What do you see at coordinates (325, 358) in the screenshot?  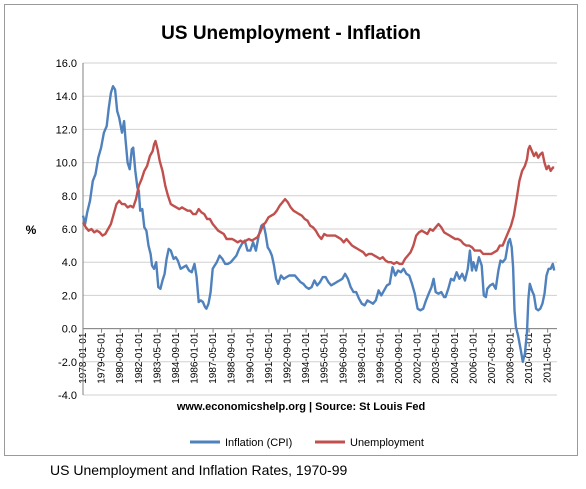 I see `x-tick-label-13: 1995-05-01` at bounding box center [325, 358].